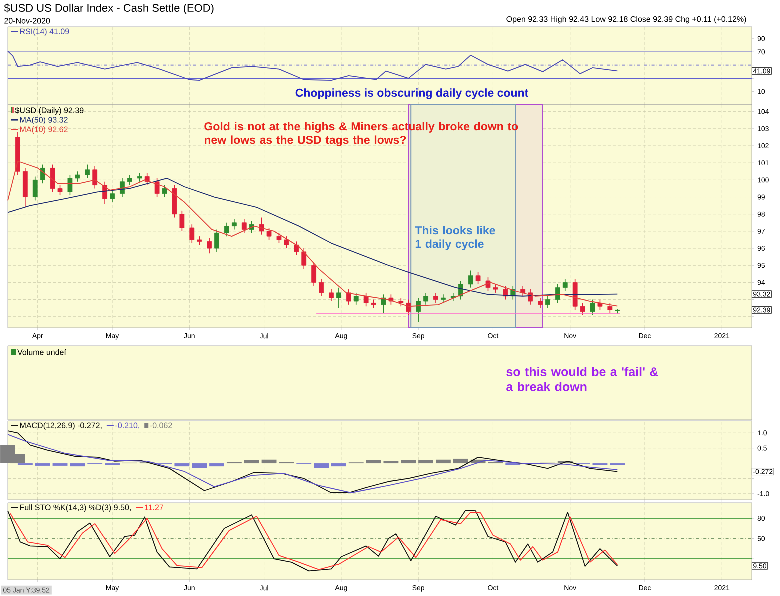  Describe the element at coordinates (313, 65) in the screenshot. I see `line-series` at that location.